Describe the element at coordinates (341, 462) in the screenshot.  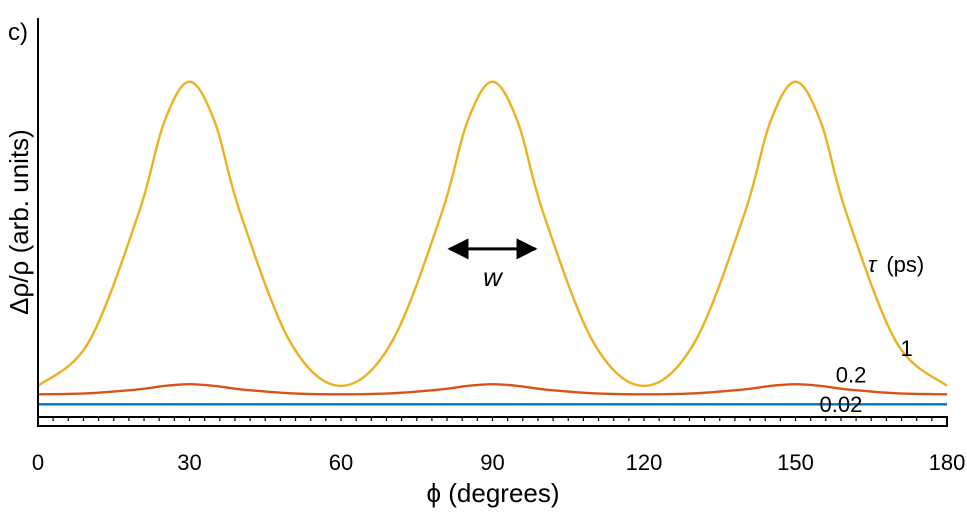
I see `x-tick-label: 60` at that location.